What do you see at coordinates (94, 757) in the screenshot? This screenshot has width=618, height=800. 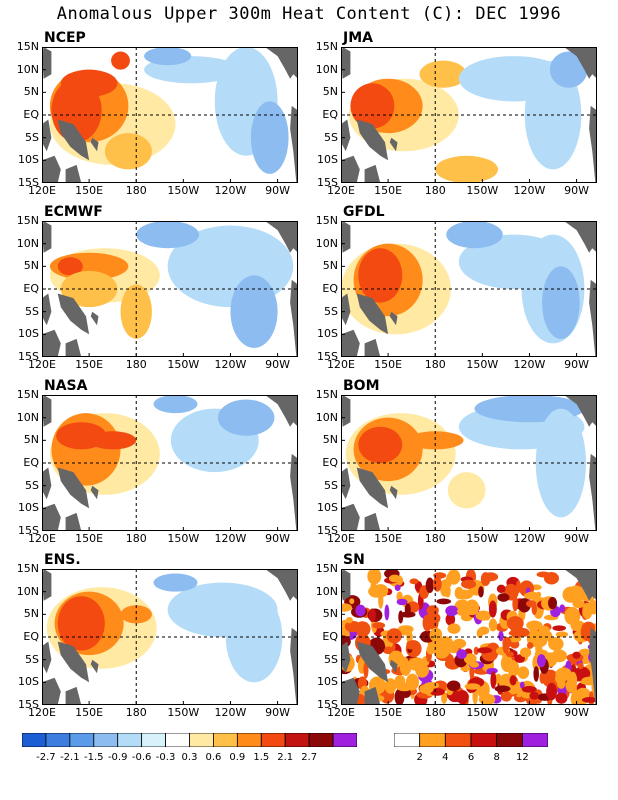 I see `colorbar-label: -1.5` at bounding box center [94, 757].